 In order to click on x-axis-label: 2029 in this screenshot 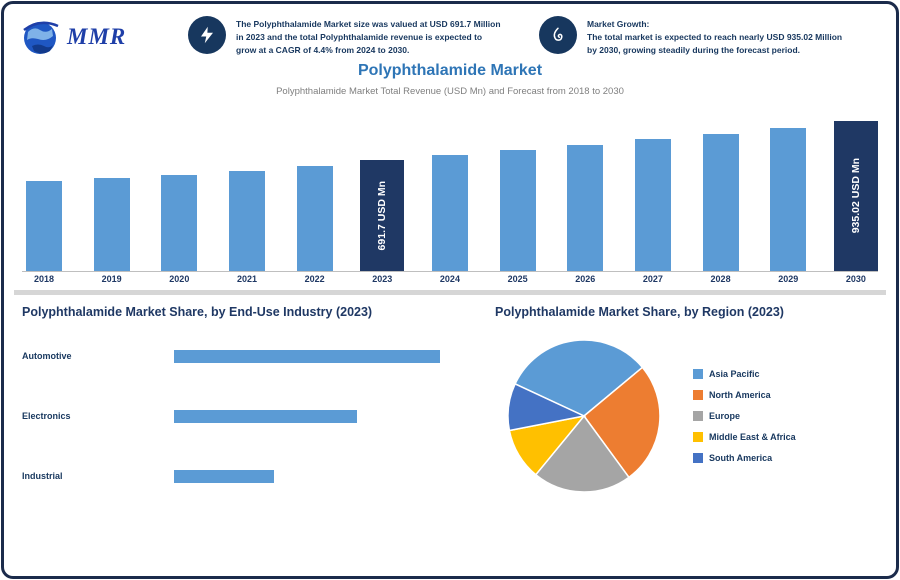, I will do `click(788, 279)`.